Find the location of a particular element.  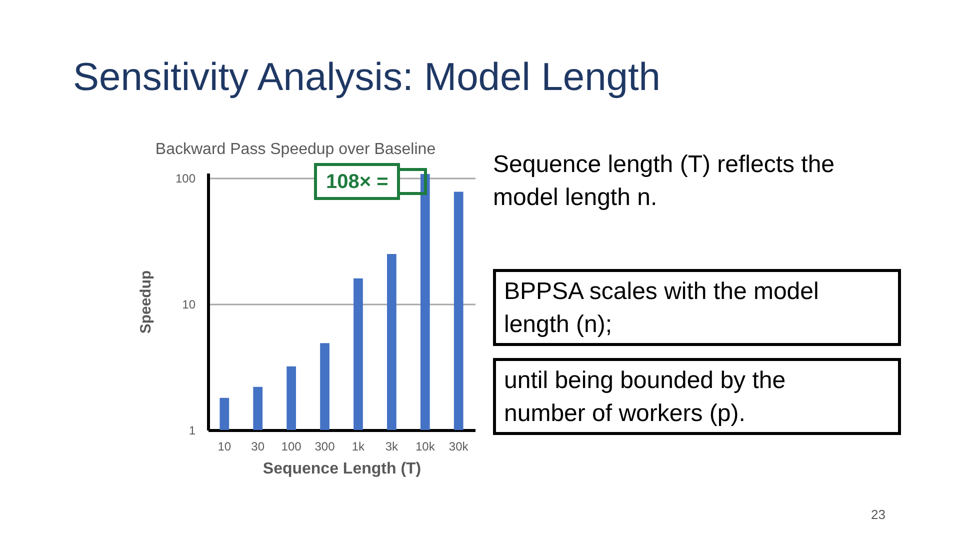

text: Sequence length (T) reflects the model length n. is located at coordinates (664, 181).